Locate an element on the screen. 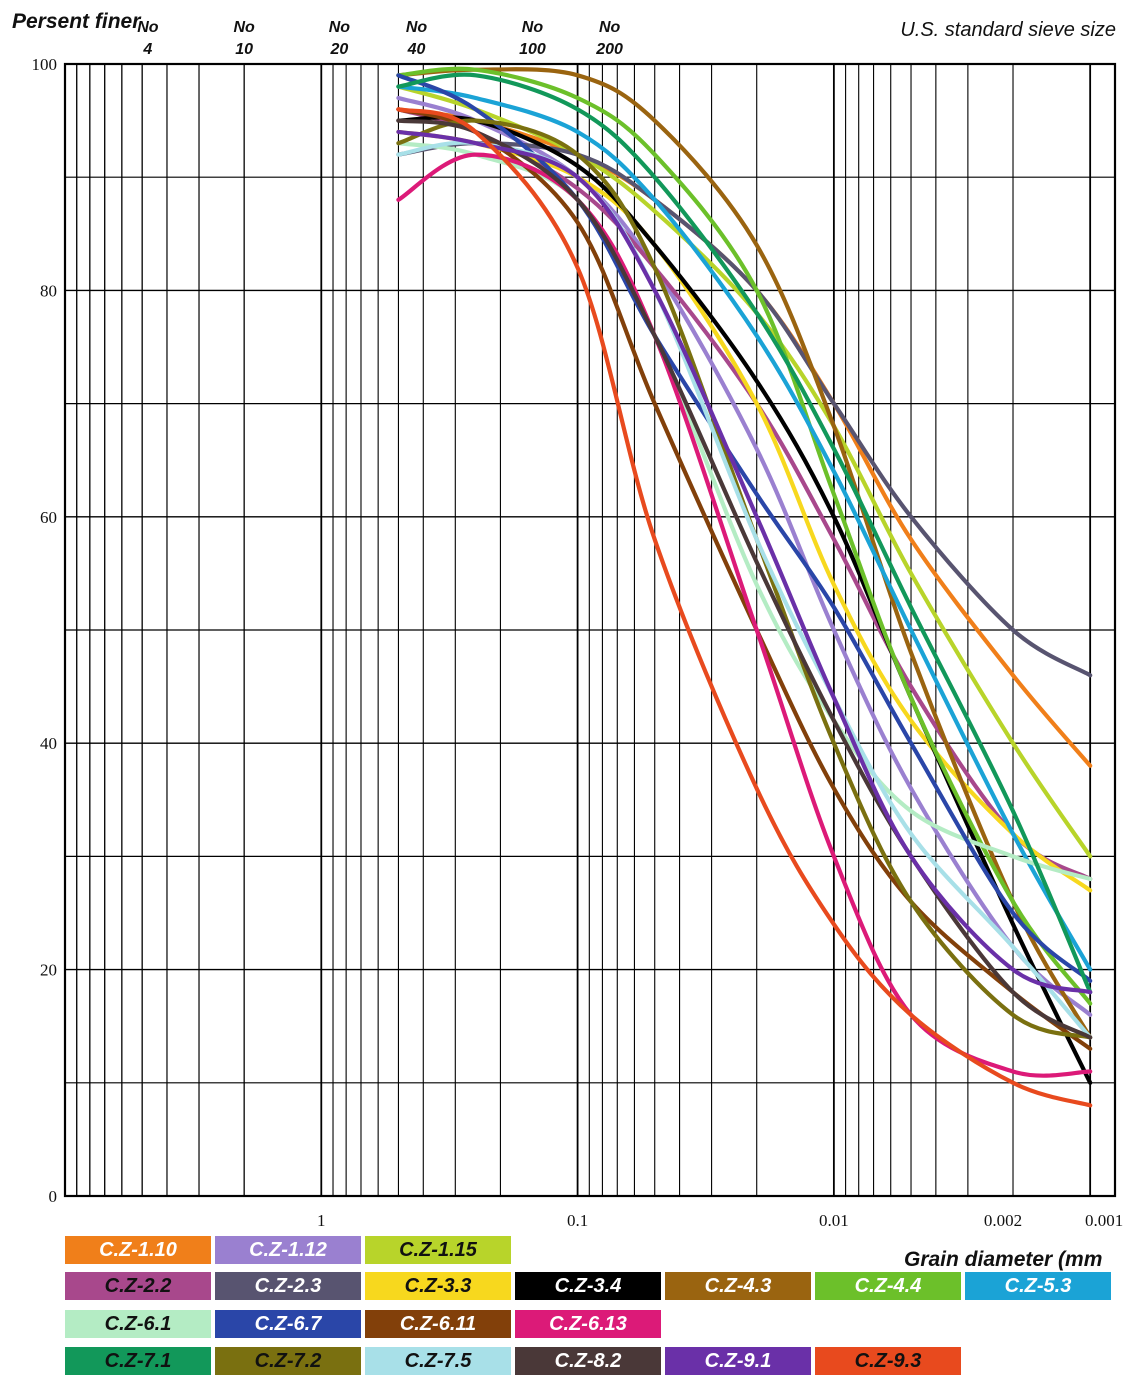 This screenshot has width=1124, height=1377. y-tick-label: 80 is located at coordinates (48, 290).